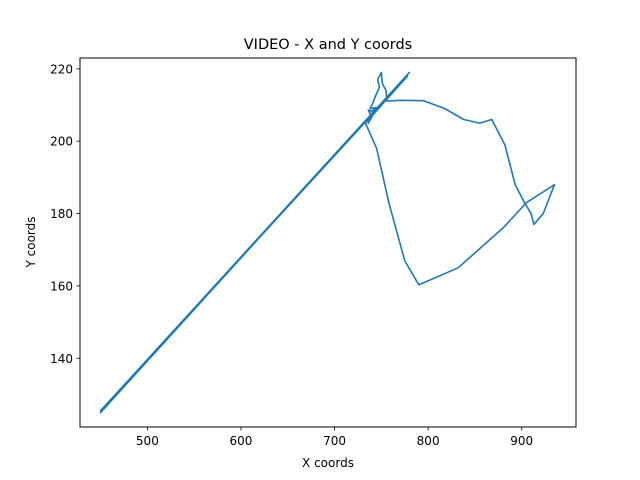  What do you see at coordinates (328, 463) in the screenshot?
I see `x-axis-label: X coords` at bounding box center [328, 463].